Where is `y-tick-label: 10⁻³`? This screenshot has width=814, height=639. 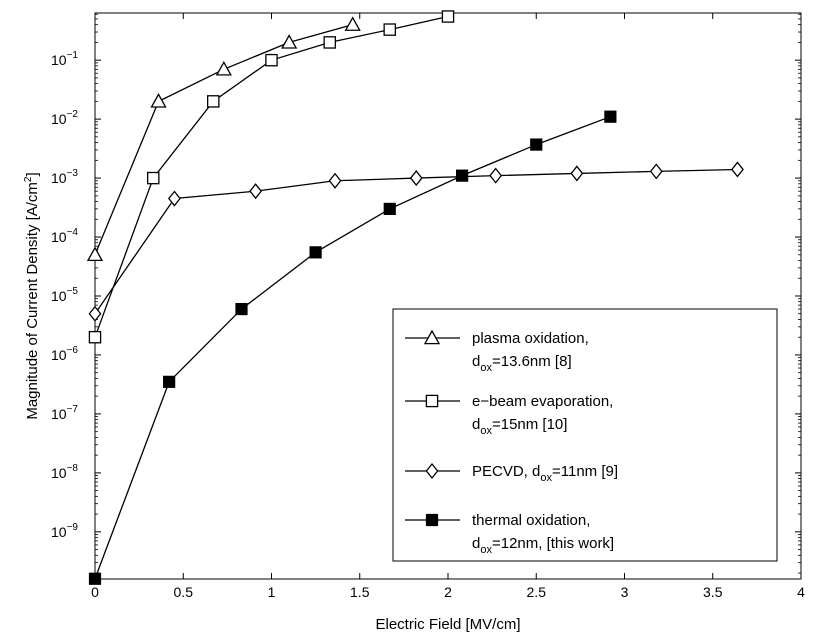 y-tick-label: 10⁻³ is located at coordinates (64, 177).